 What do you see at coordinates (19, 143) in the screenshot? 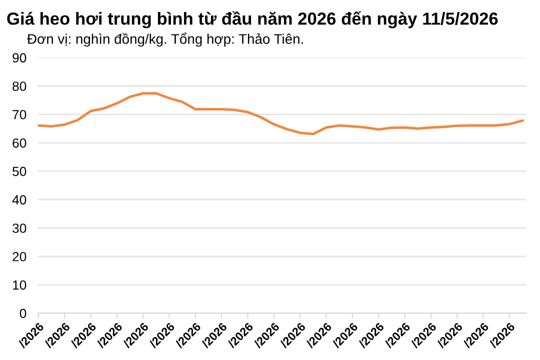
I see `y-tick-label: 60` at bounding box center [19, 143].